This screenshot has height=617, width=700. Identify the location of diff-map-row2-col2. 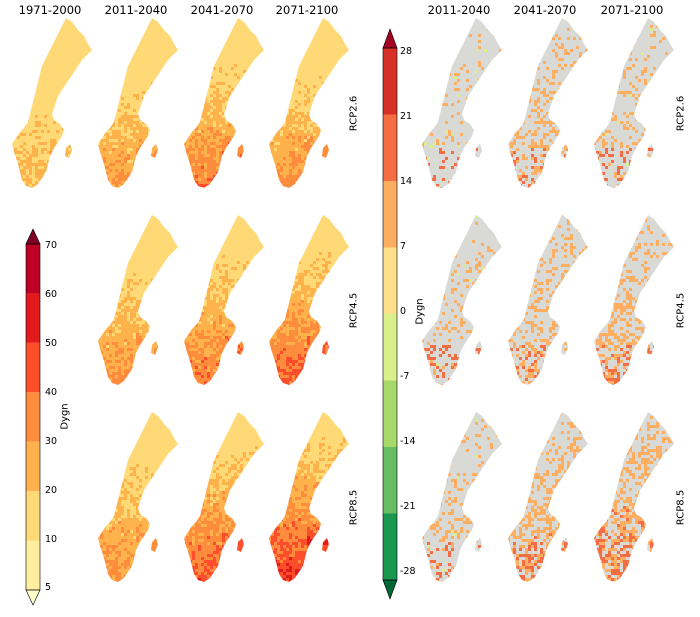
(548, 300).